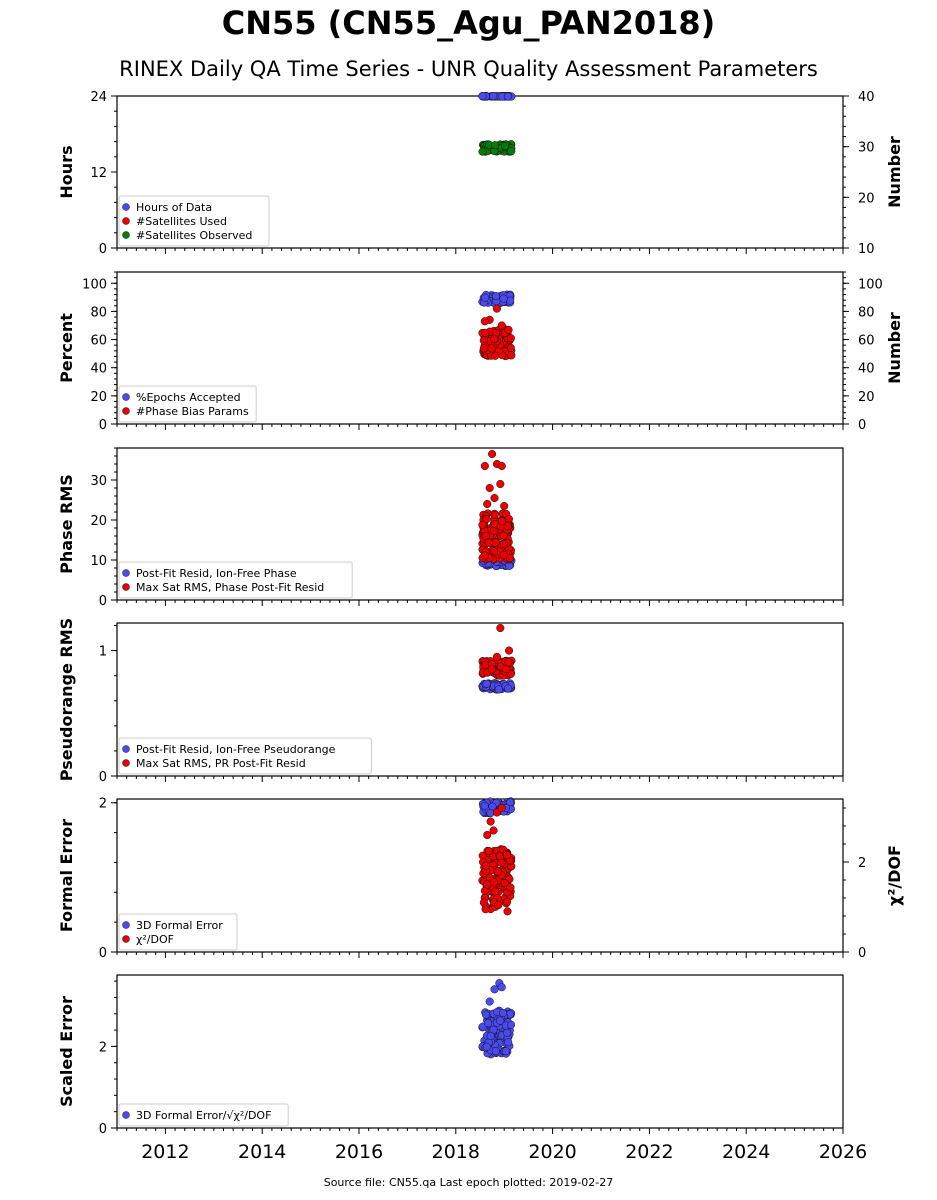 This screenshot has width=937, height=1200. I want to click on y-axis-label: Scaled Error, so click(66, 1051).